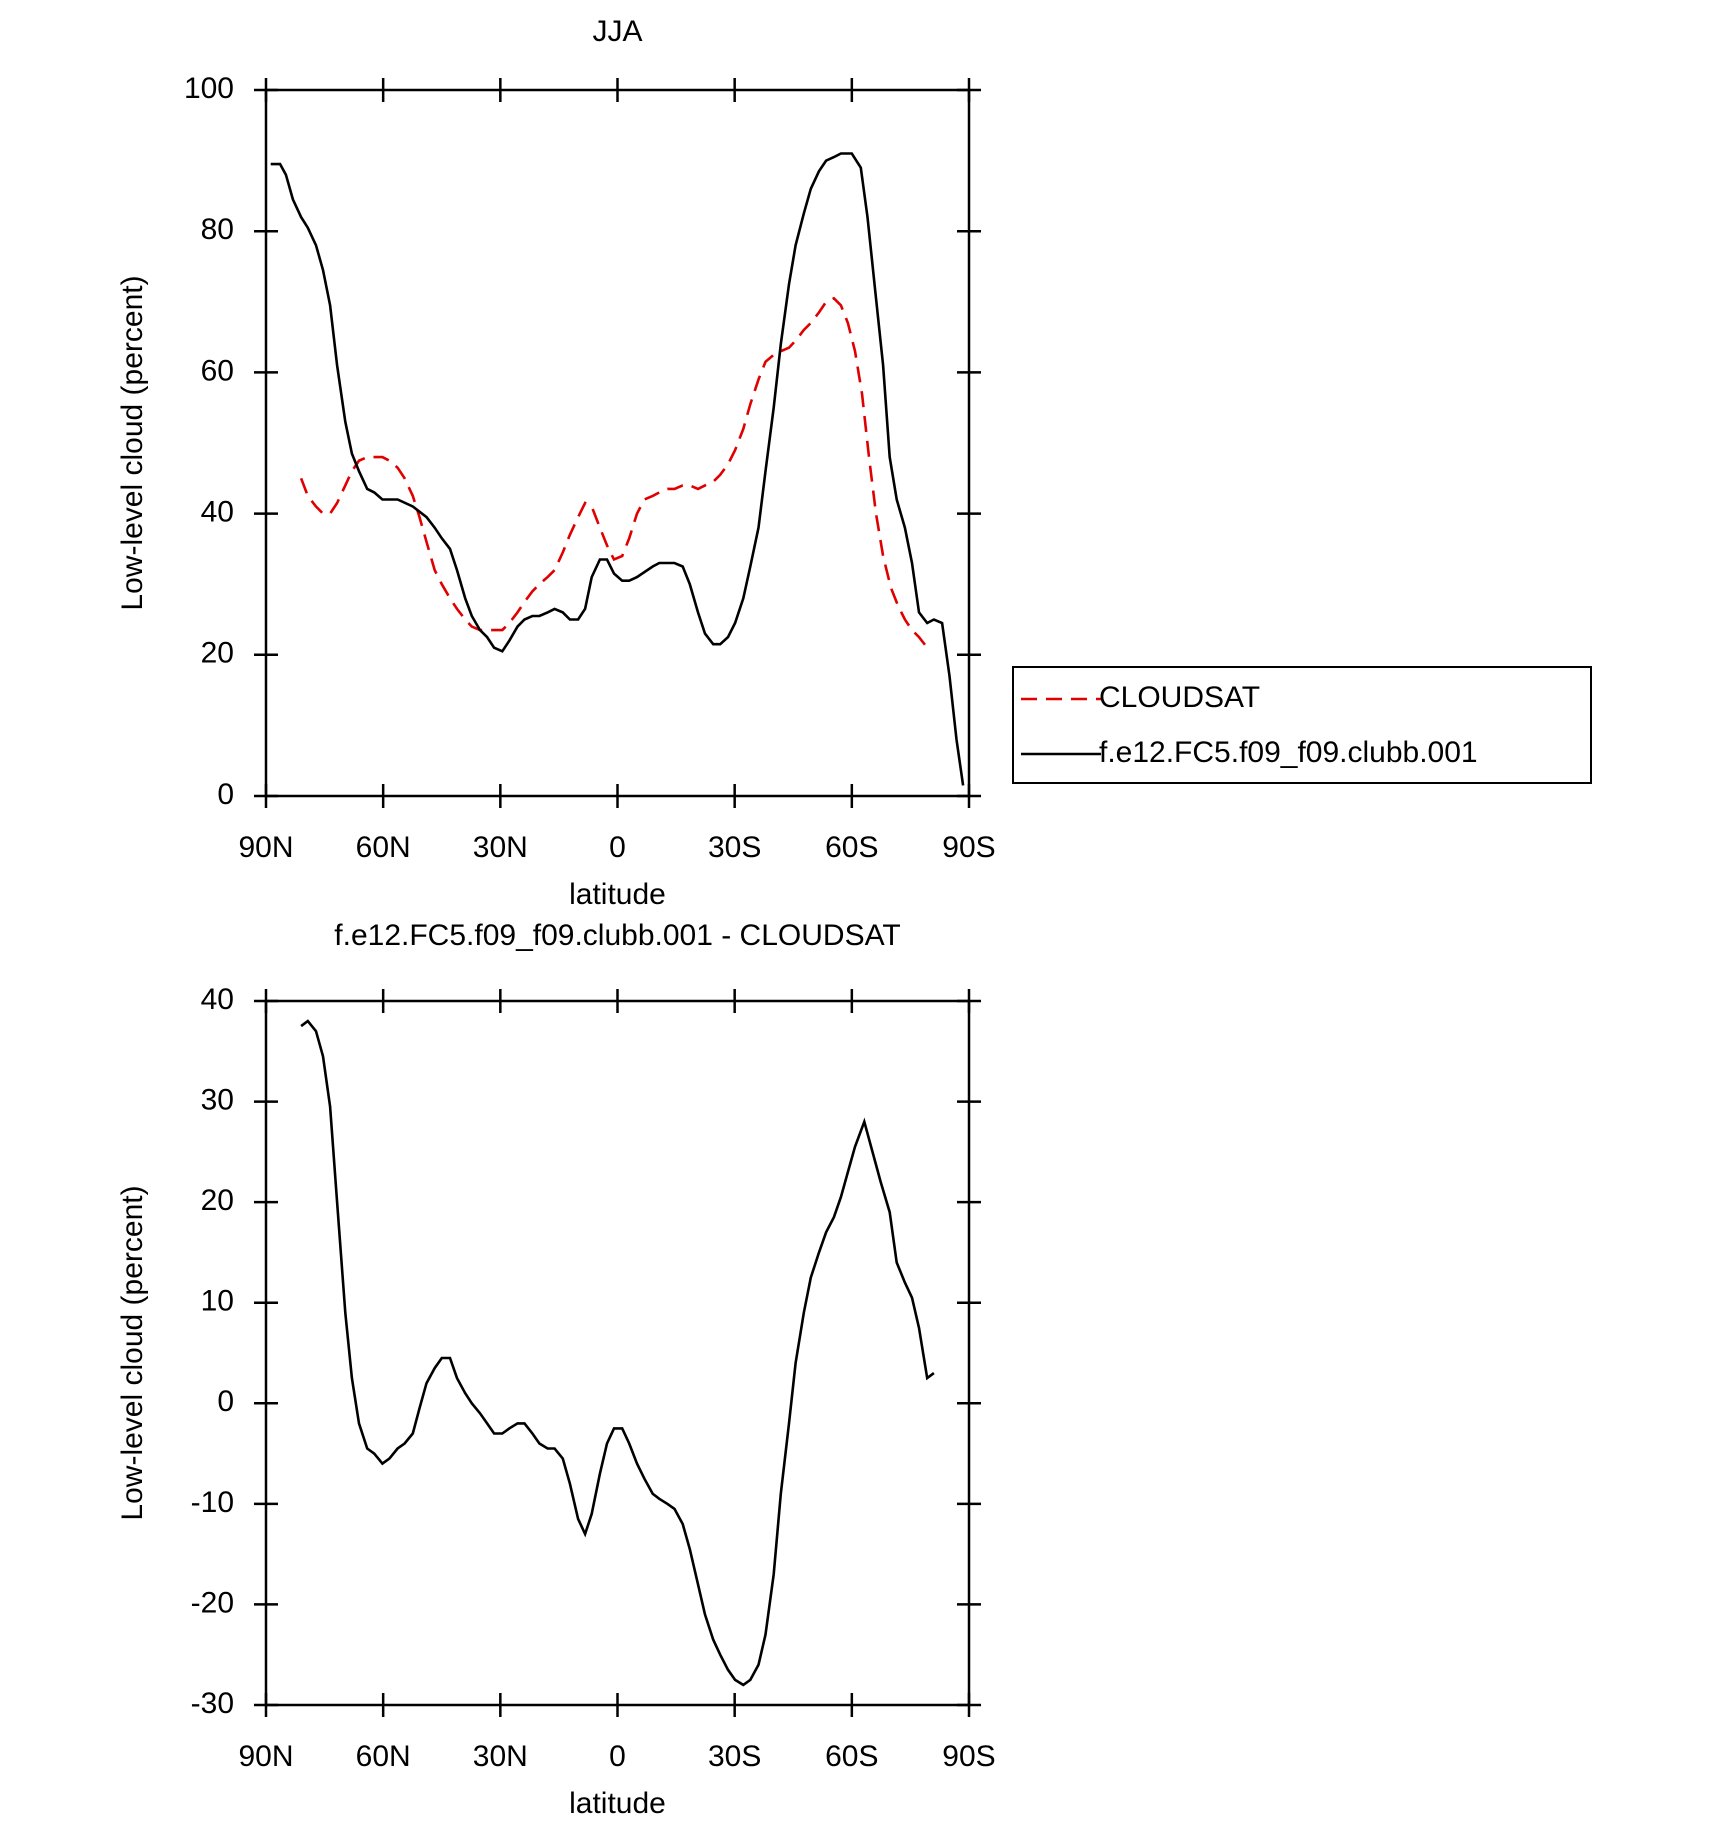 This screenshot has width=1710, height=1839. I want to click on y-tick-label: 60, so click(217, 370).